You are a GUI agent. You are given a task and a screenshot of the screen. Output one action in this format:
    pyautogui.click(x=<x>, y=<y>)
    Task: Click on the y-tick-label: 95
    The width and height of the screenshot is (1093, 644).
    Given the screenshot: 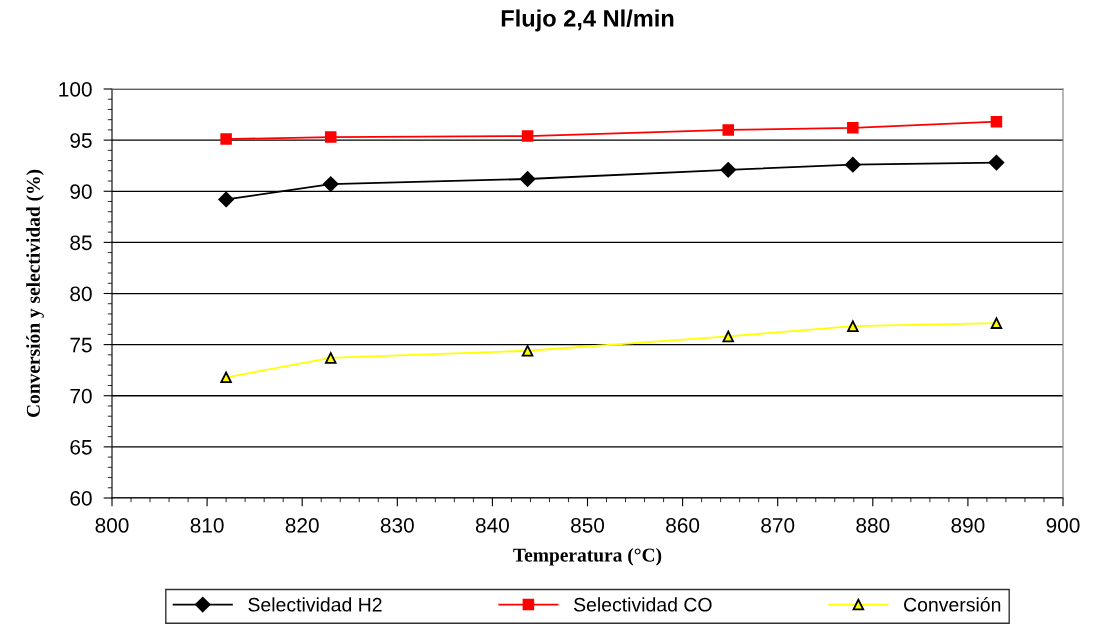 What is the action you would take?
    pyautogui.click(x=81, y=140)
    